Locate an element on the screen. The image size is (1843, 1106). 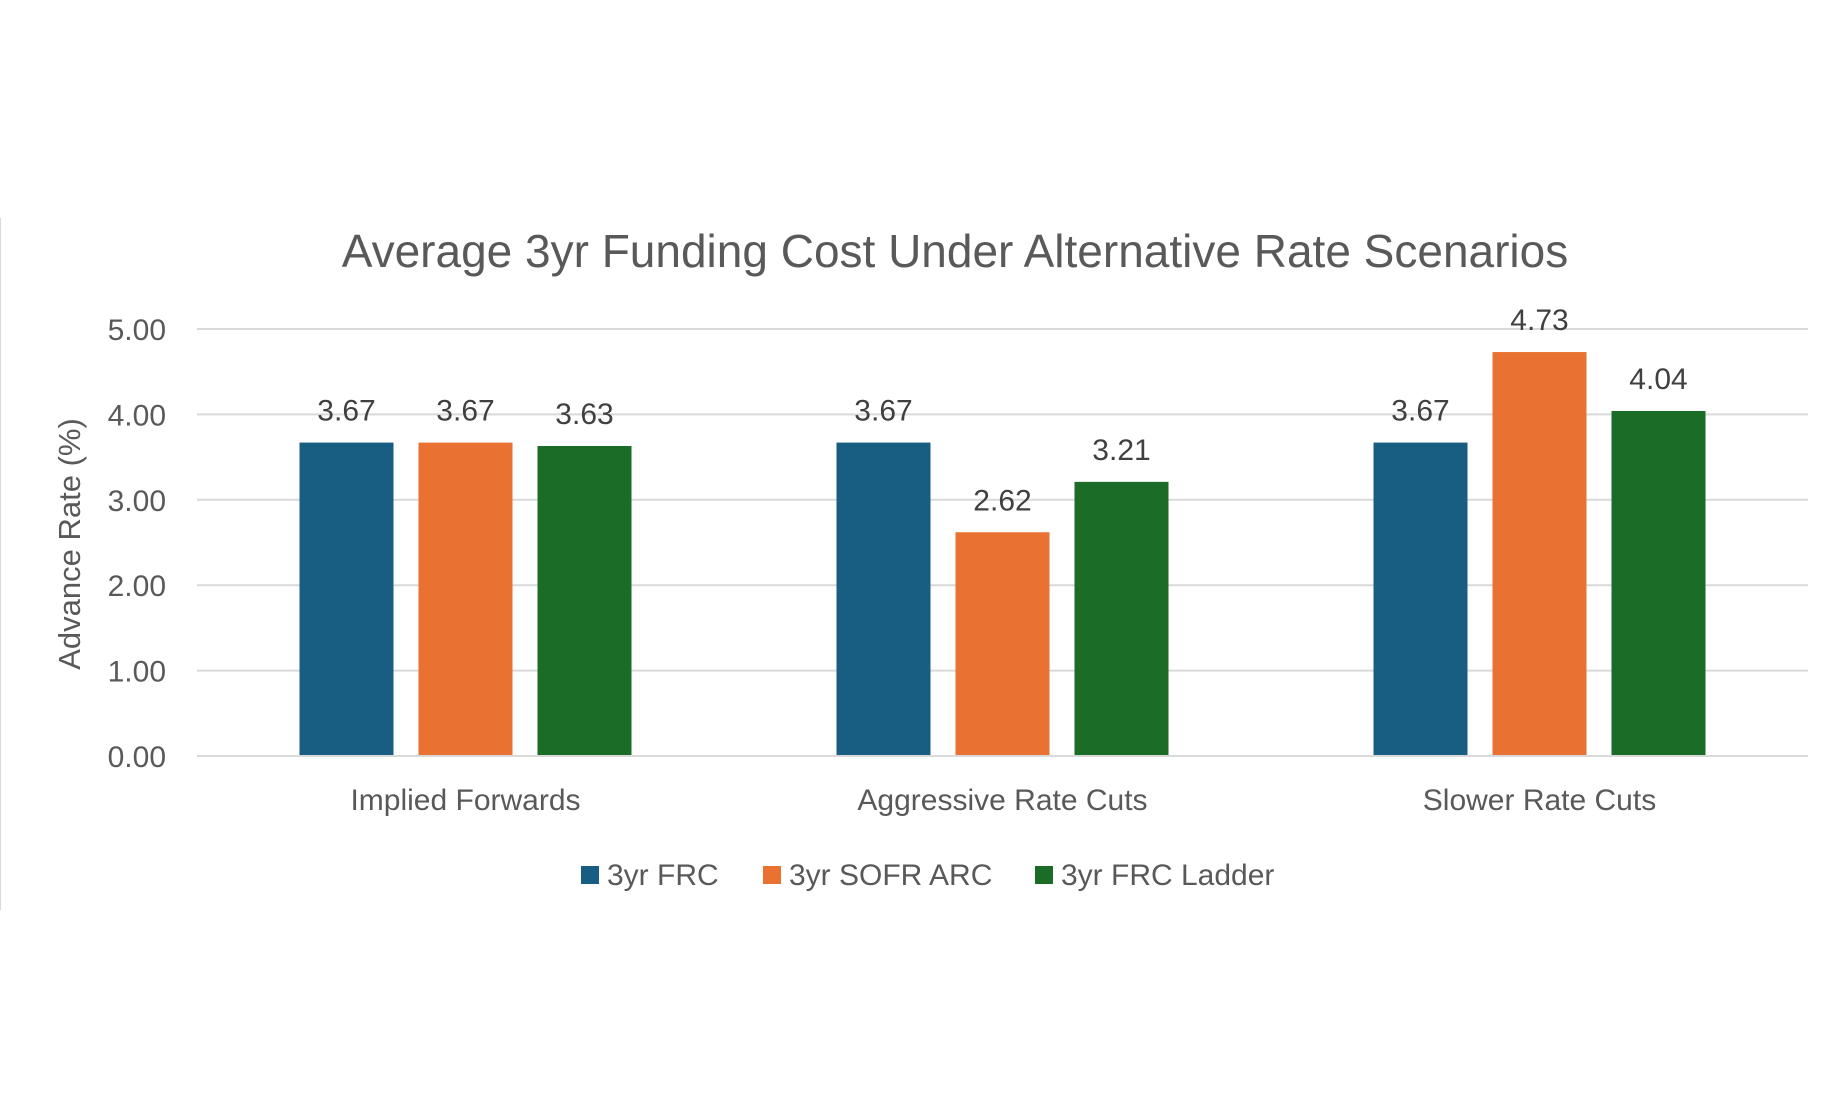
x-tick-label: Implied Forwards is located at coordinates (465, 800).